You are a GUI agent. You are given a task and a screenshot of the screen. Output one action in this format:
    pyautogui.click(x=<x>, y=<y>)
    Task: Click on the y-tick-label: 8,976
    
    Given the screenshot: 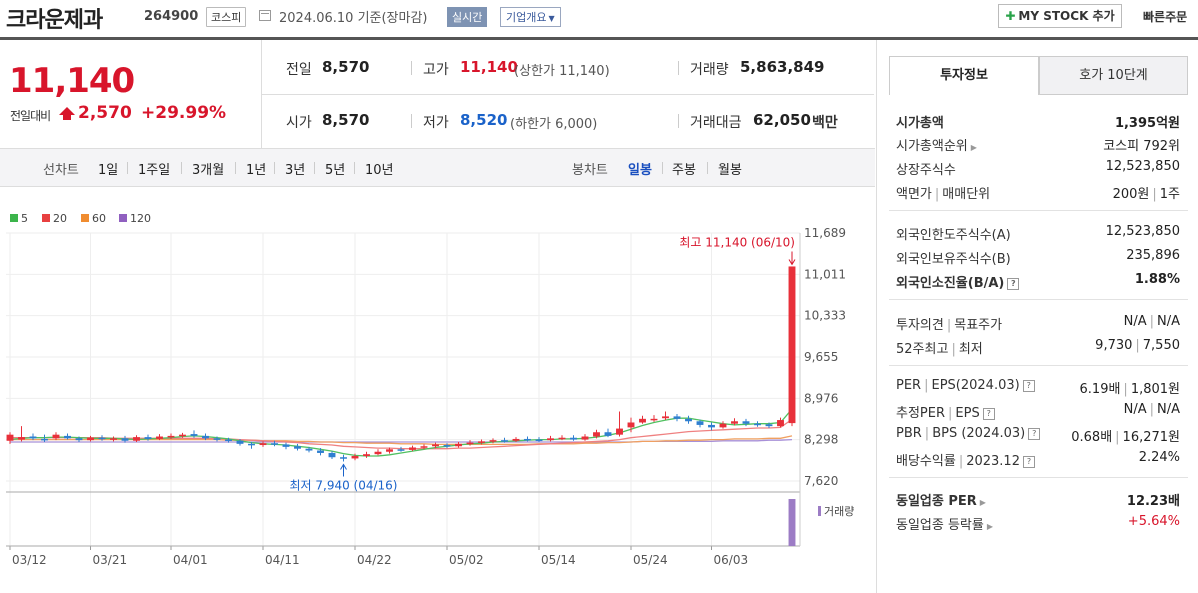 What is the action you would take?
    pyautogui.click(x=821, y=398)
    